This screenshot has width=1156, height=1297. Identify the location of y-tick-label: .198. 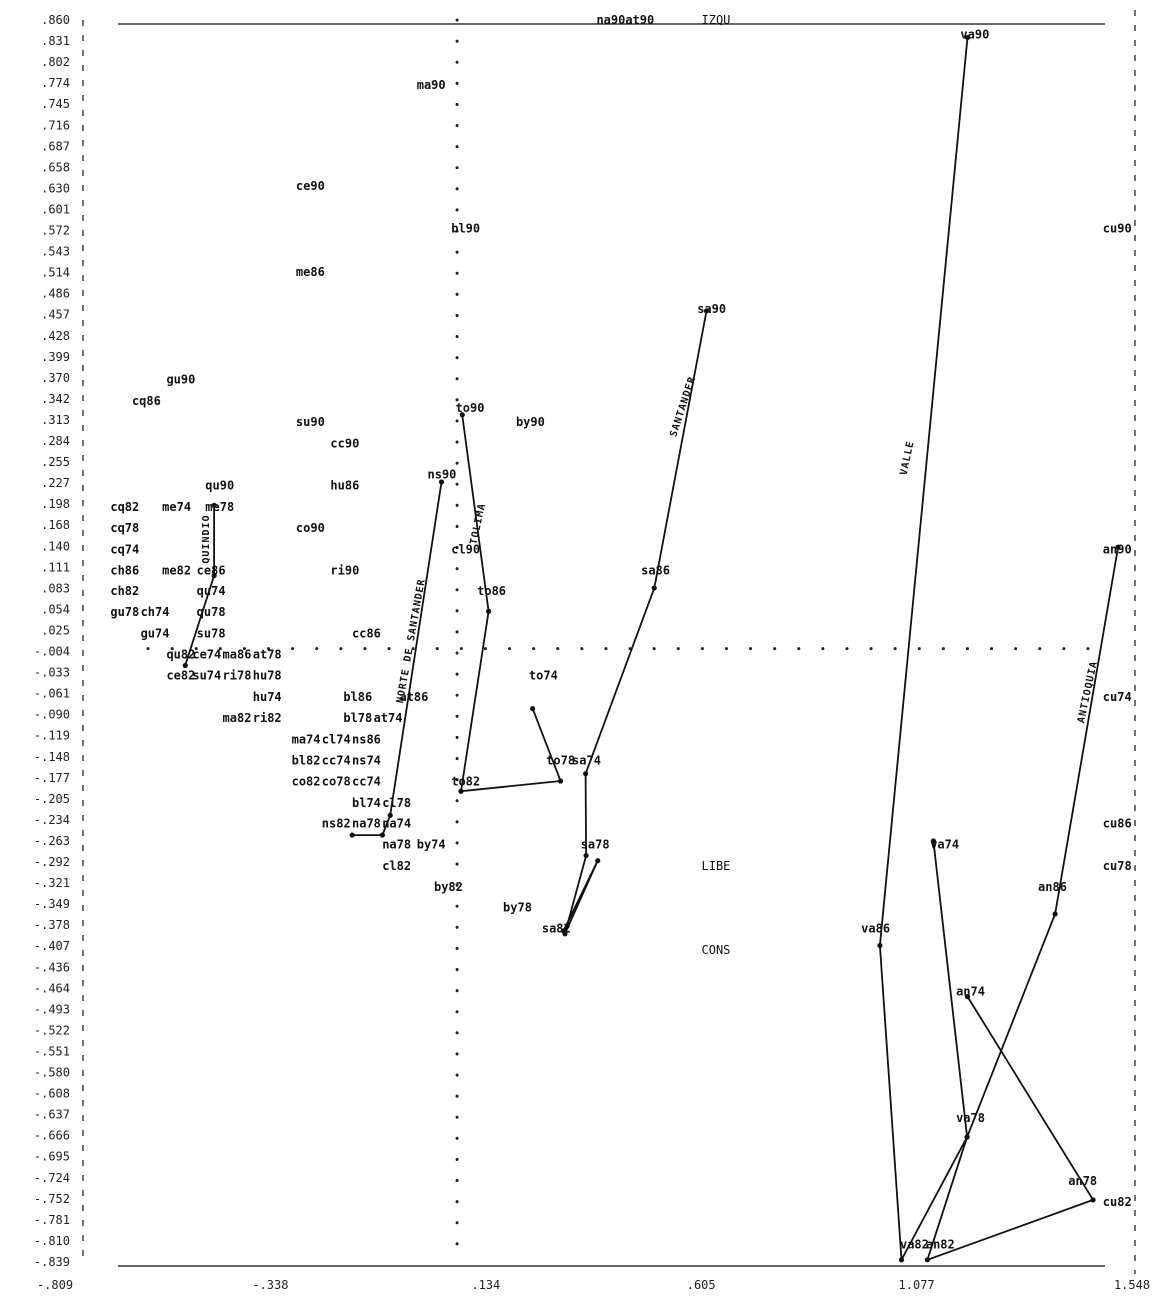
(55, 504).